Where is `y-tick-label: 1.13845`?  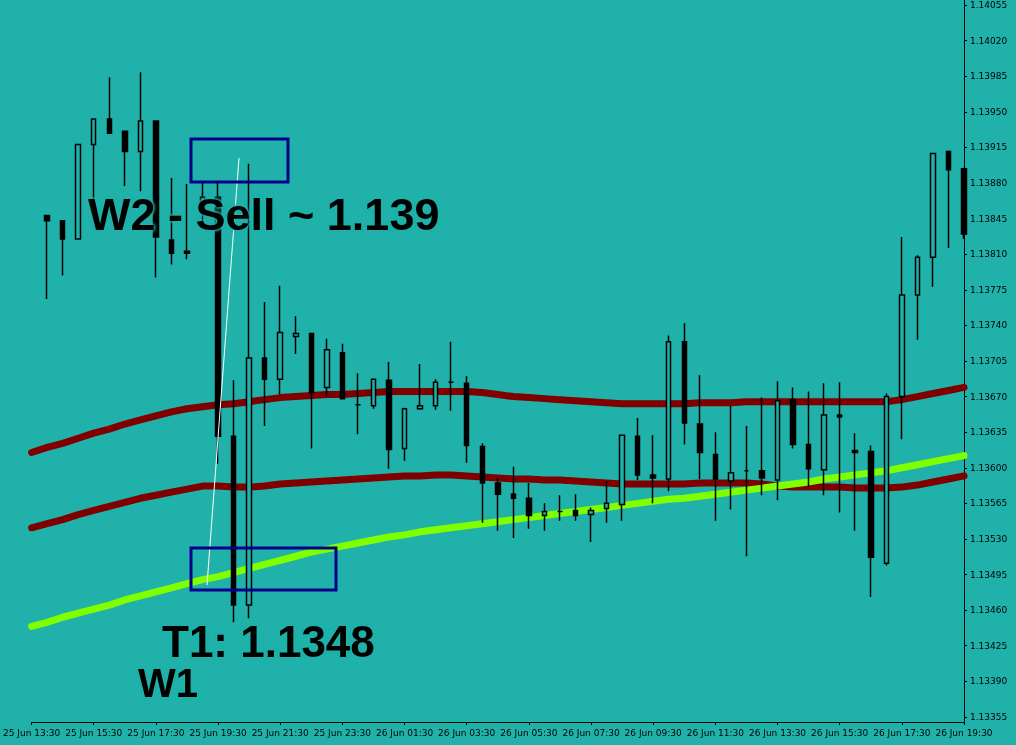
y-tick-label: 1.13845 is located at coordinates (989, 218).